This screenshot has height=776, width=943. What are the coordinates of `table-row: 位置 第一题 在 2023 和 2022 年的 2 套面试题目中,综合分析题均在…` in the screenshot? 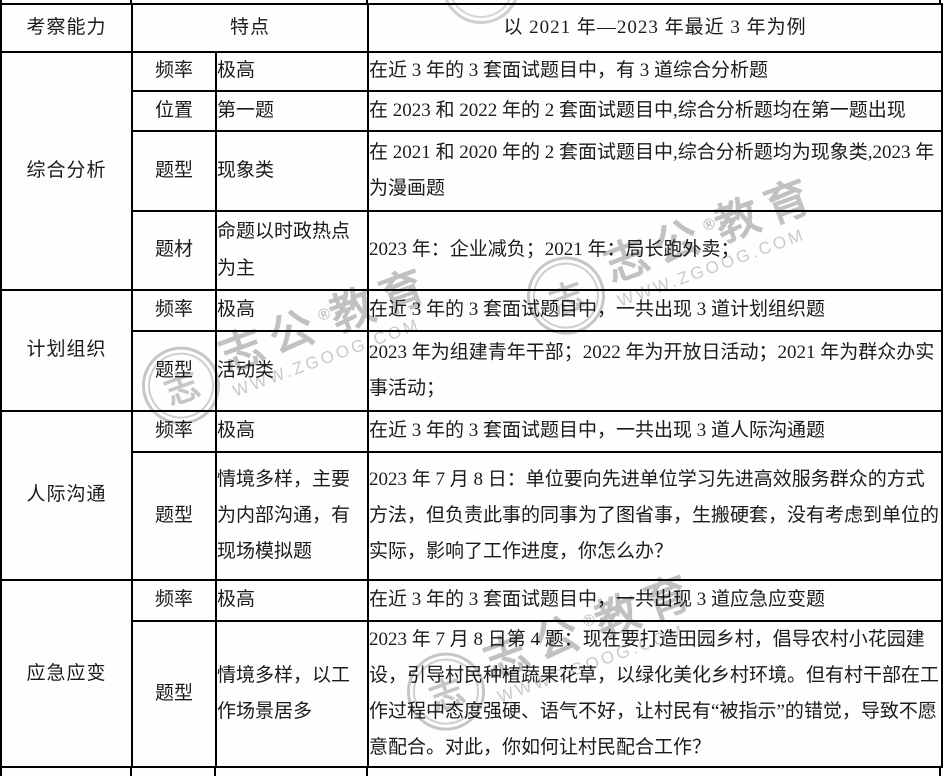 It's located at (472, 111).